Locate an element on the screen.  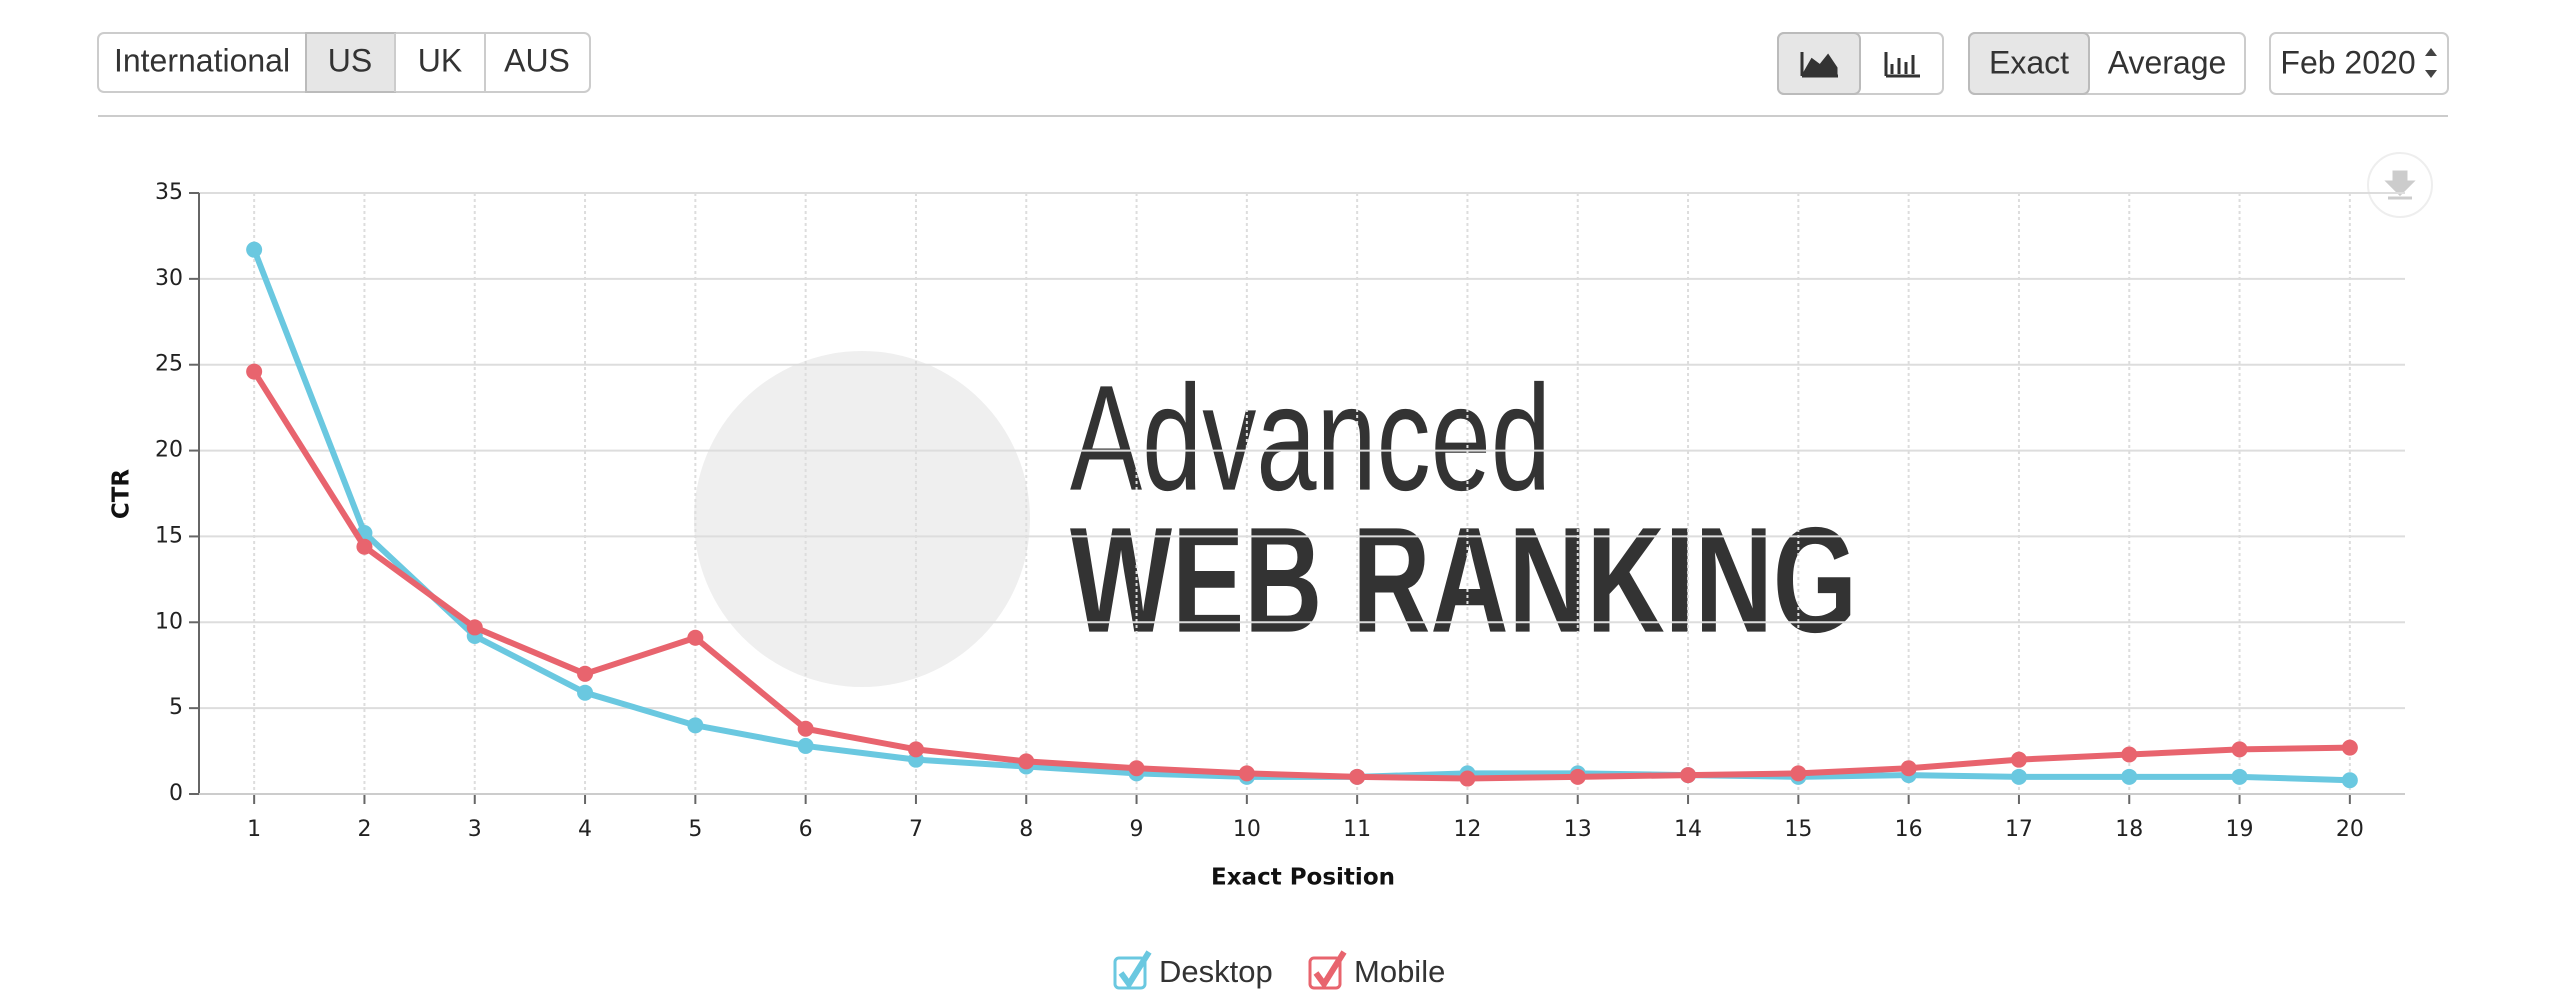
y-tick-label: 10 is located at coordinates (169, 621).